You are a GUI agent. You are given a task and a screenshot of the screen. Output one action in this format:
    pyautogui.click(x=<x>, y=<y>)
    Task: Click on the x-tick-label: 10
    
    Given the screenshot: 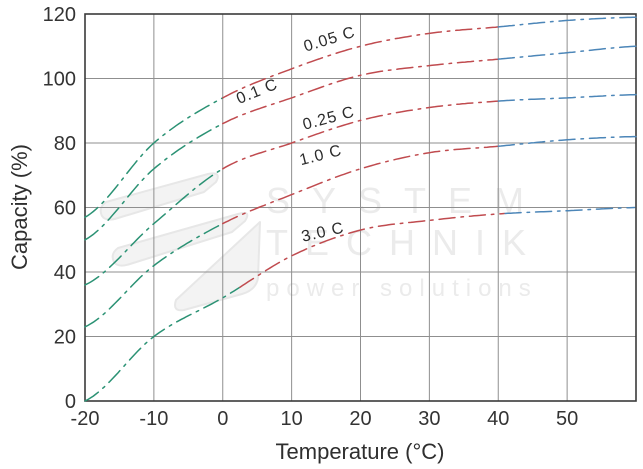 What is the action you would take?
    pyautogui.click(x=292, y=419)
    